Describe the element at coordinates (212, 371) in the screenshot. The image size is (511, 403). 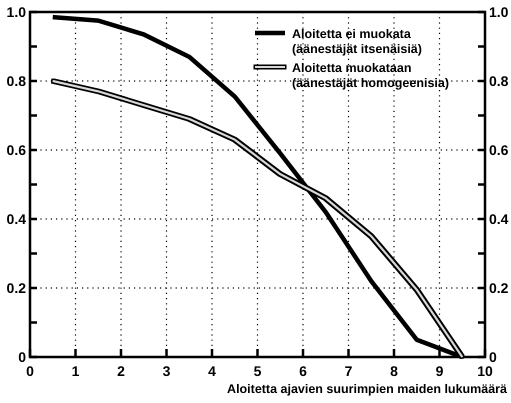
I see `x-tick-label: 4` at that location.